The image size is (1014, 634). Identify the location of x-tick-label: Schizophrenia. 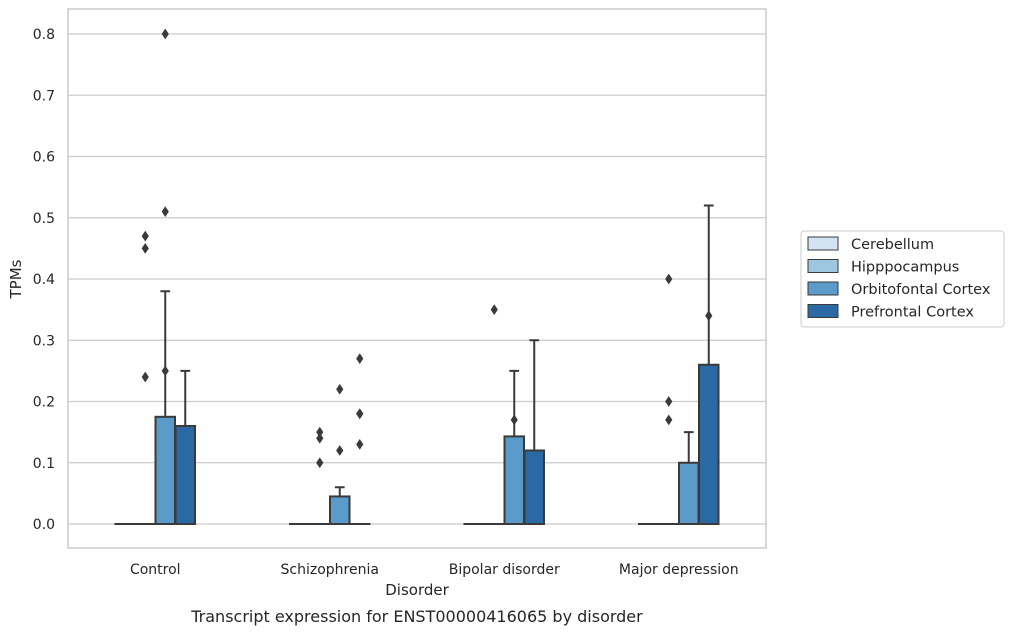
(330, 570).